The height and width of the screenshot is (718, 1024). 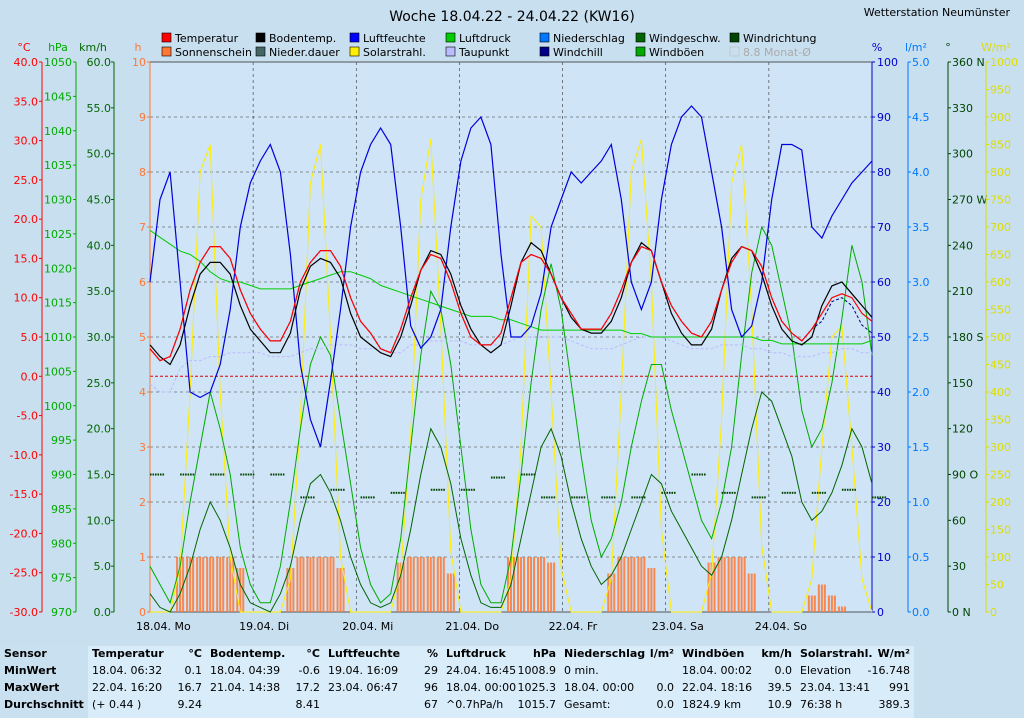 I want to click on rain-axis-tick: 0.0, so click(x=921, y=612).